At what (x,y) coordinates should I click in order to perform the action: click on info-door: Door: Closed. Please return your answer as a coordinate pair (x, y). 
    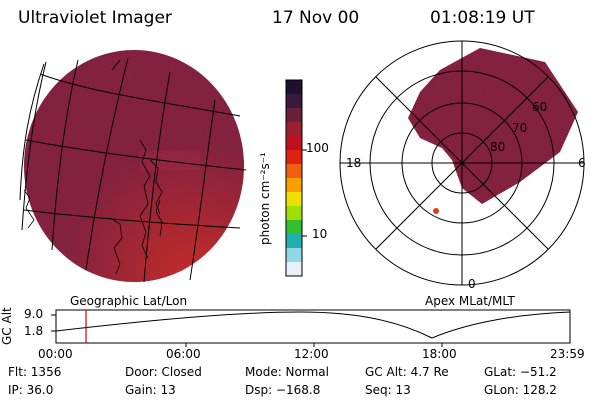
    Looking at the image, I should click on (163, 372).